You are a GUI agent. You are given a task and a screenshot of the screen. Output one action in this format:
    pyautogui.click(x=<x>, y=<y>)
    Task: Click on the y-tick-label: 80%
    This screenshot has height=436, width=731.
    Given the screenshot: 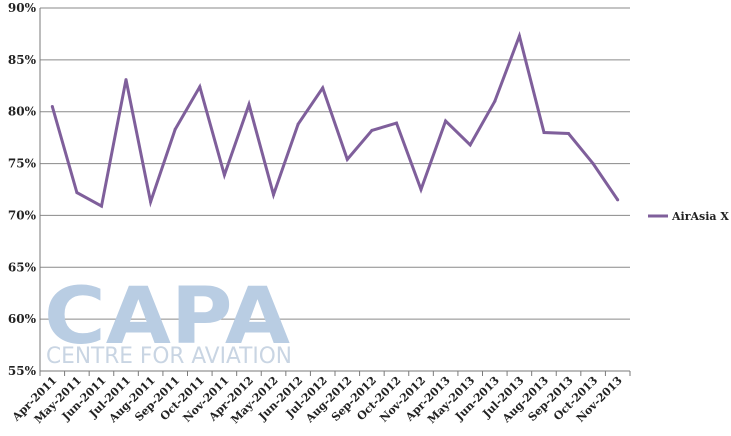 What is the action you would take?
    pyautogui.click(x=22, y=112)
    